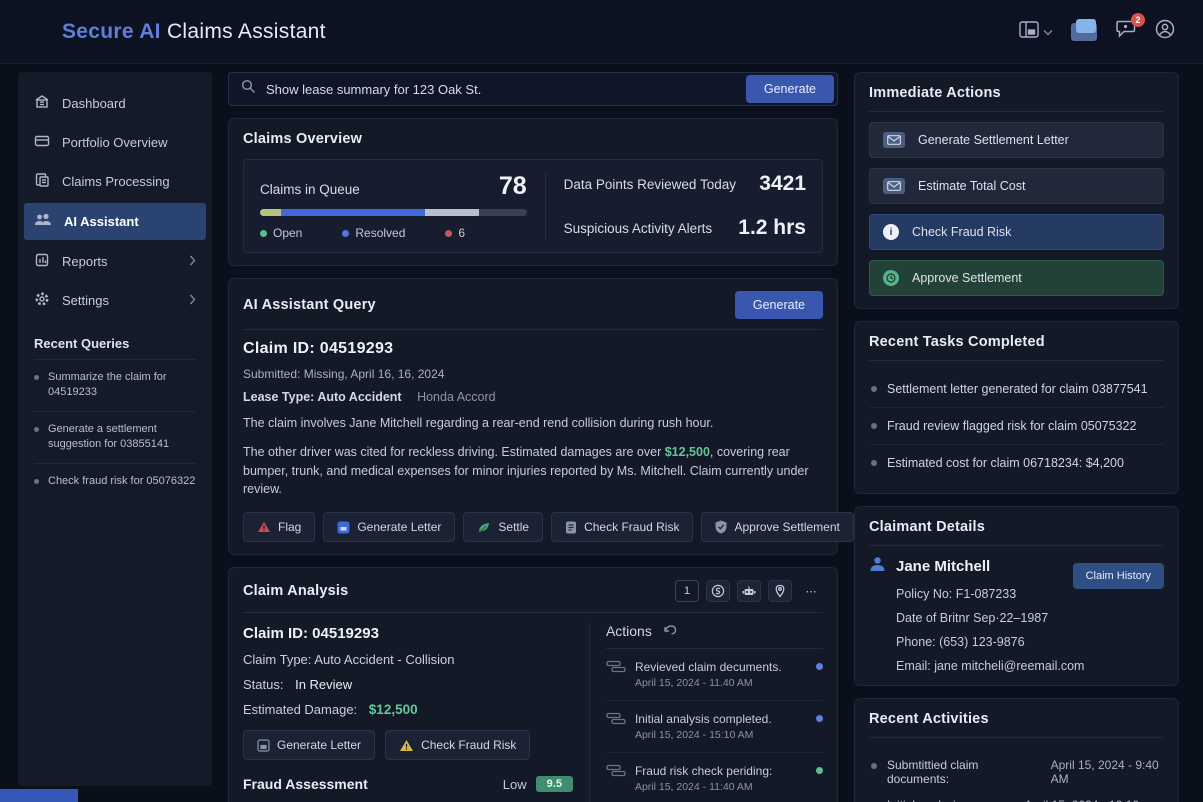 The width and height of the screenshot is (1203, 802). Describe the element at coordinates (514, 784) in the screenshot. I see `fraud-level-label: Low` at that location.